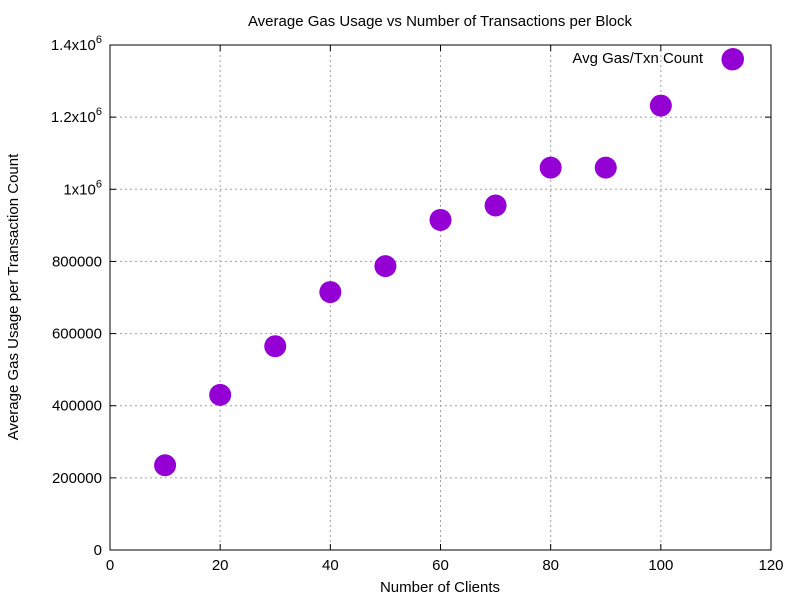 This screenshot has height=600, width=800. Describe the element at coordinates (13, 296) in the screenshot. I see `y-axis-label: Average Gas Usage per Transaction Count` at that location.